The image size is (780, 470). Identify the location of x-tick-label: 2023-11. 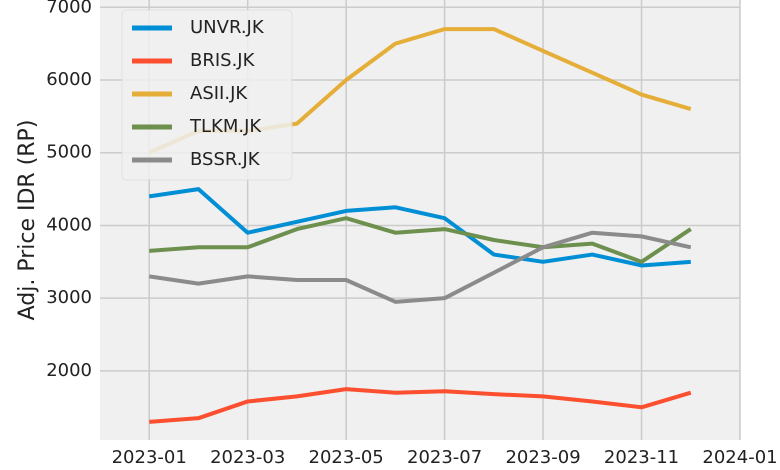
(641, 457).